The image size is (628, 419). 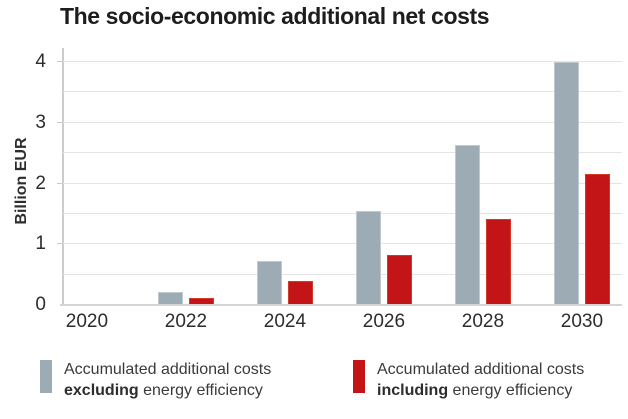 I want to click on y-tick-label: 0, so click(x=40, y=304).